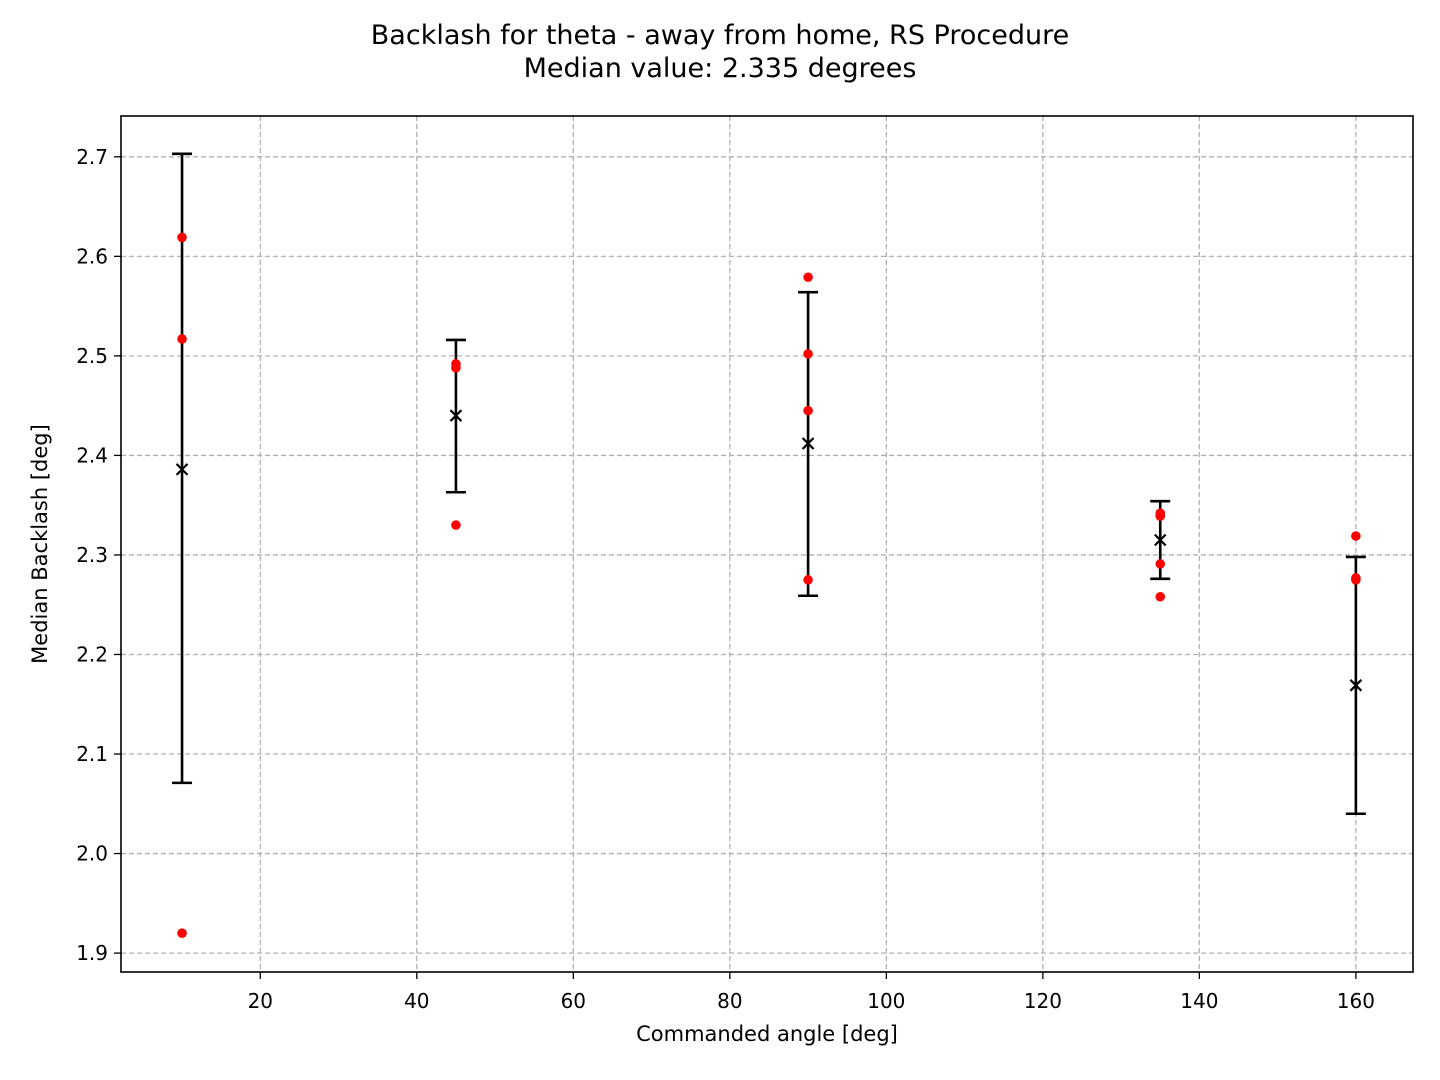  I want to click on x-tick-label: 160, so click(1356, 1001).